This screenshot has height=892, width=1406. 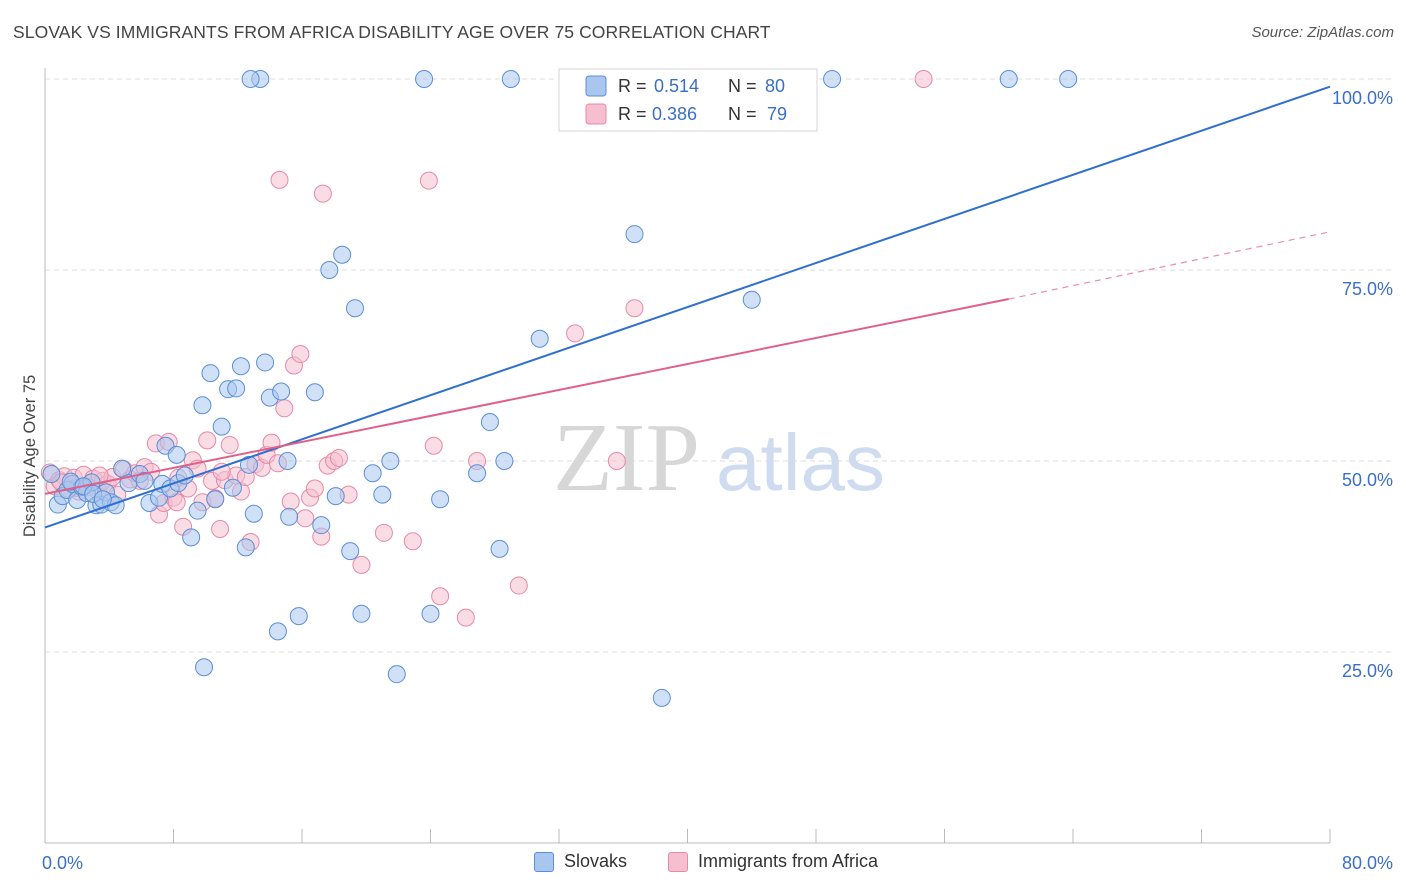 I want to click on legend-swatch-immigrants-from-africa, so click(x=596, y=114).